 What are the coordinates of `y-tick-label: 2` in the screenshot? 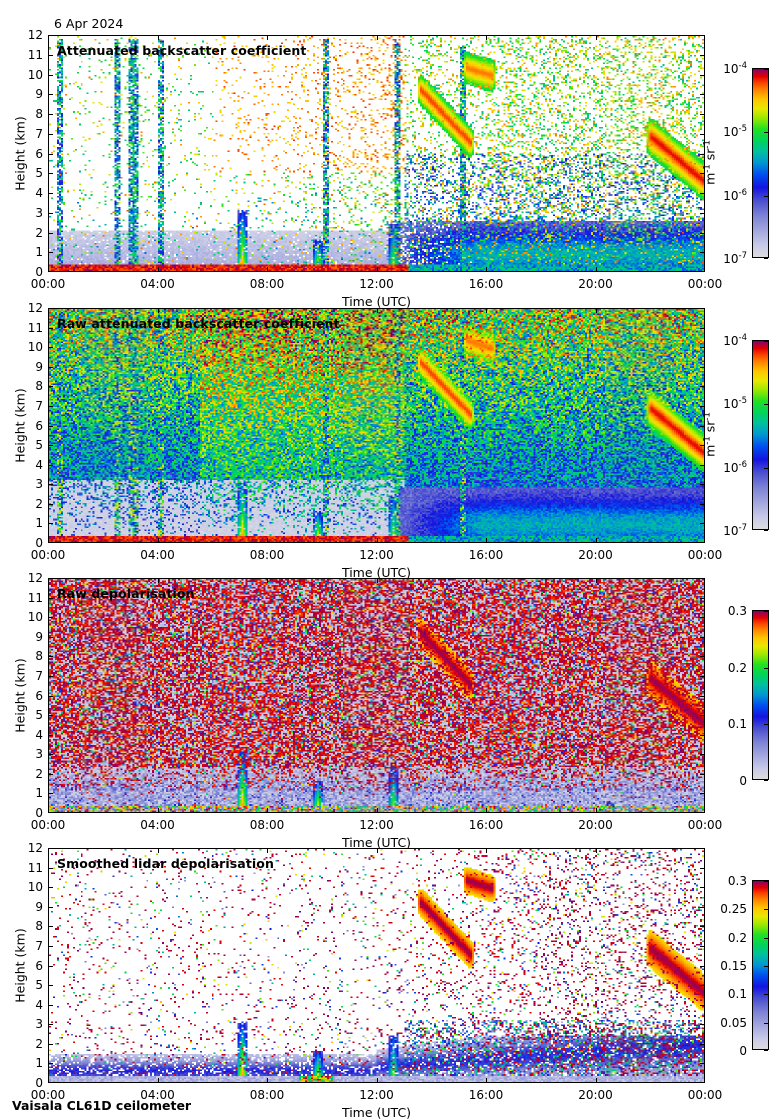 It's located at (39, 773).